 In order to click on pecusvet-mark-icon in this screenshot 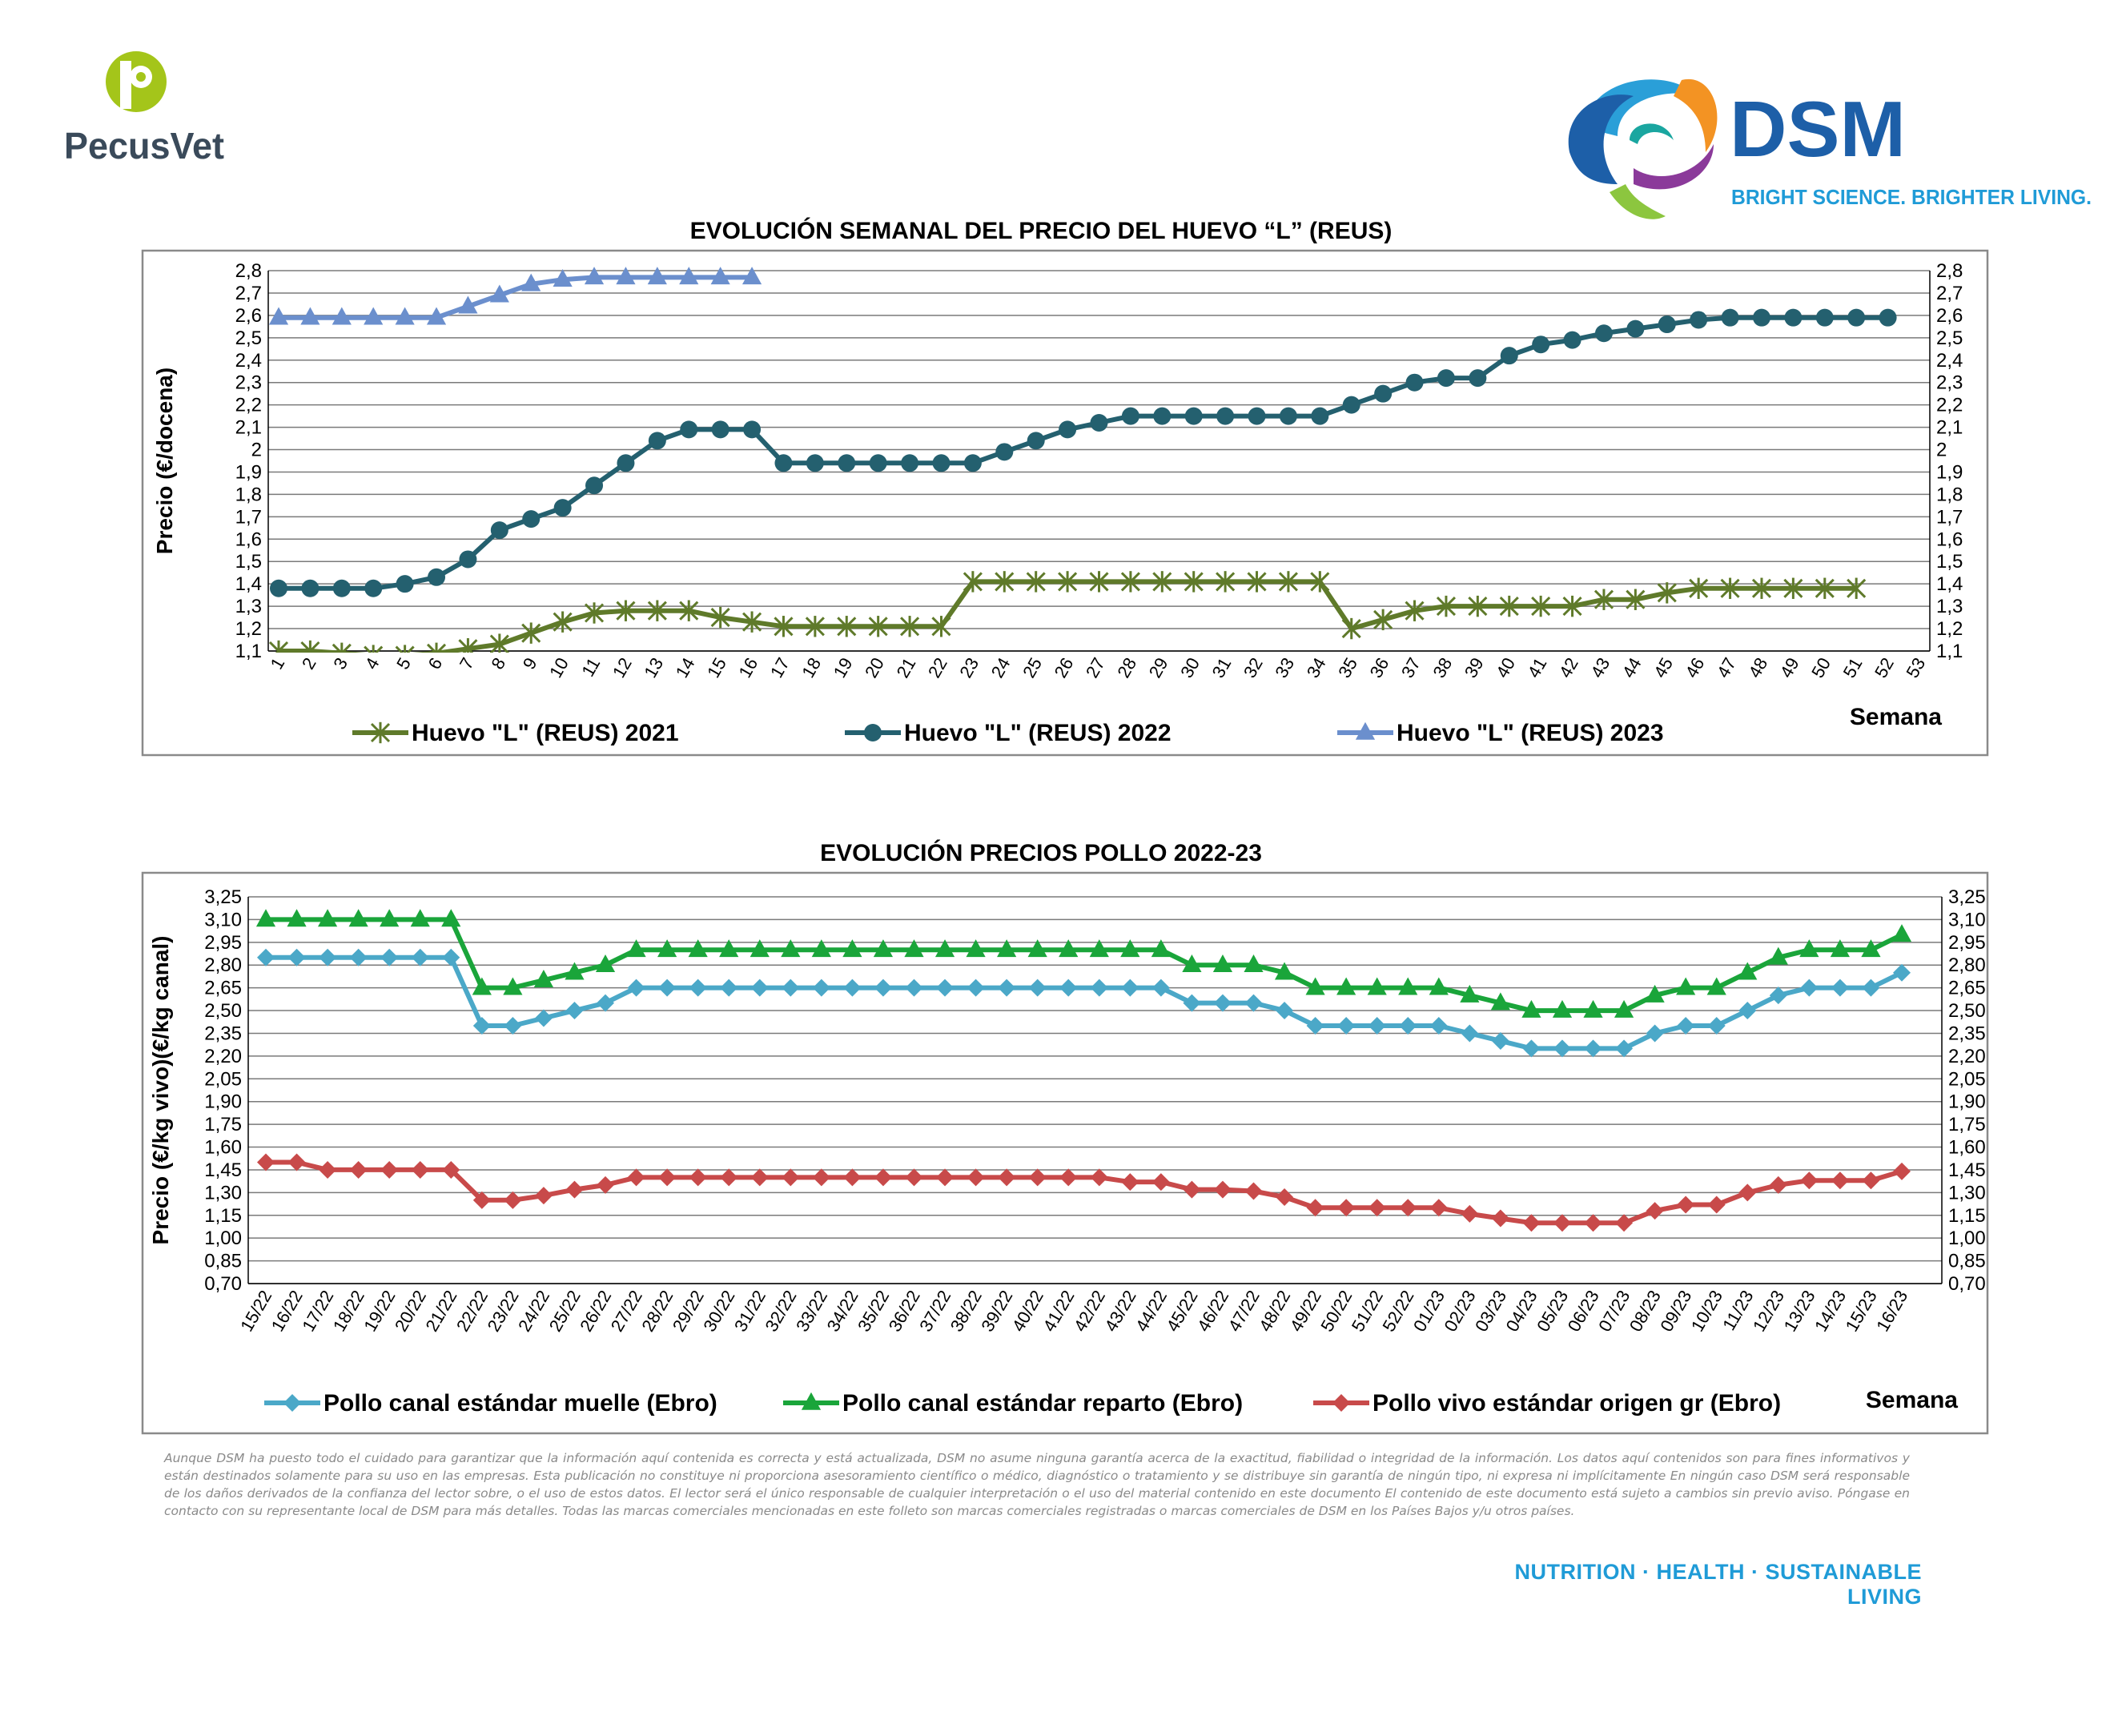, I will do `click(137, 82)`.